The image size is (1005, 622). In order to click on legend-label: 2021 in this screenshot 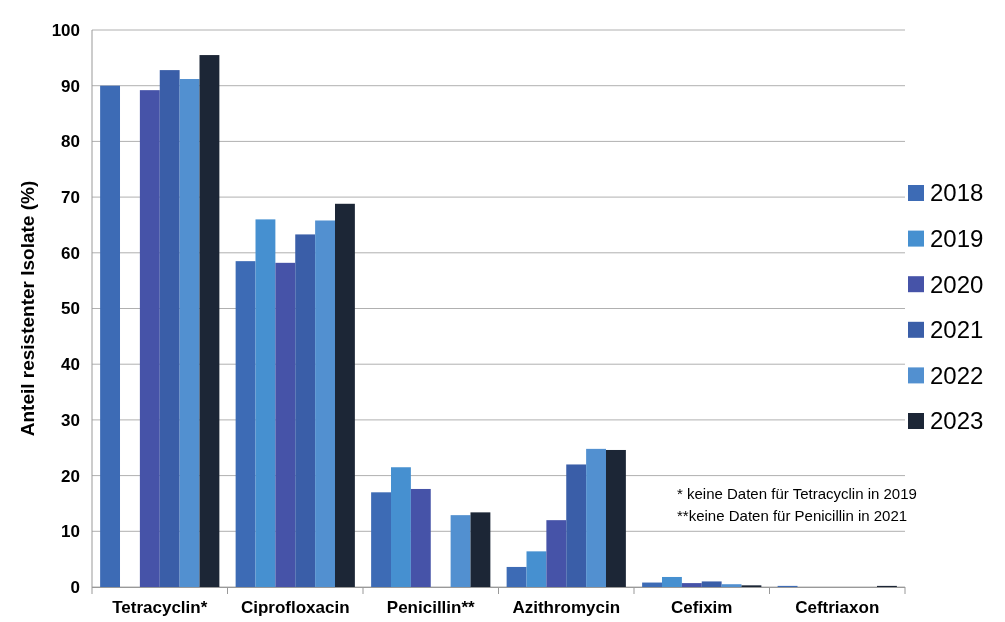, I will do `click(957, 330)`.